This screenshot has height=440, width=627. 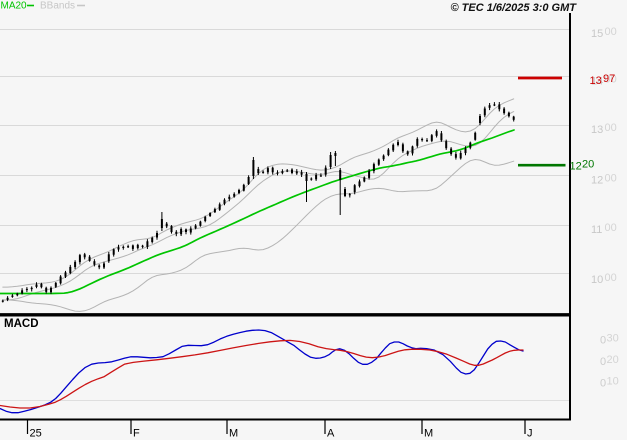 What do you see at coordinates (596, 230) in the screenshot?
I see `svg-text: 11` at bounding box center [596, 230].